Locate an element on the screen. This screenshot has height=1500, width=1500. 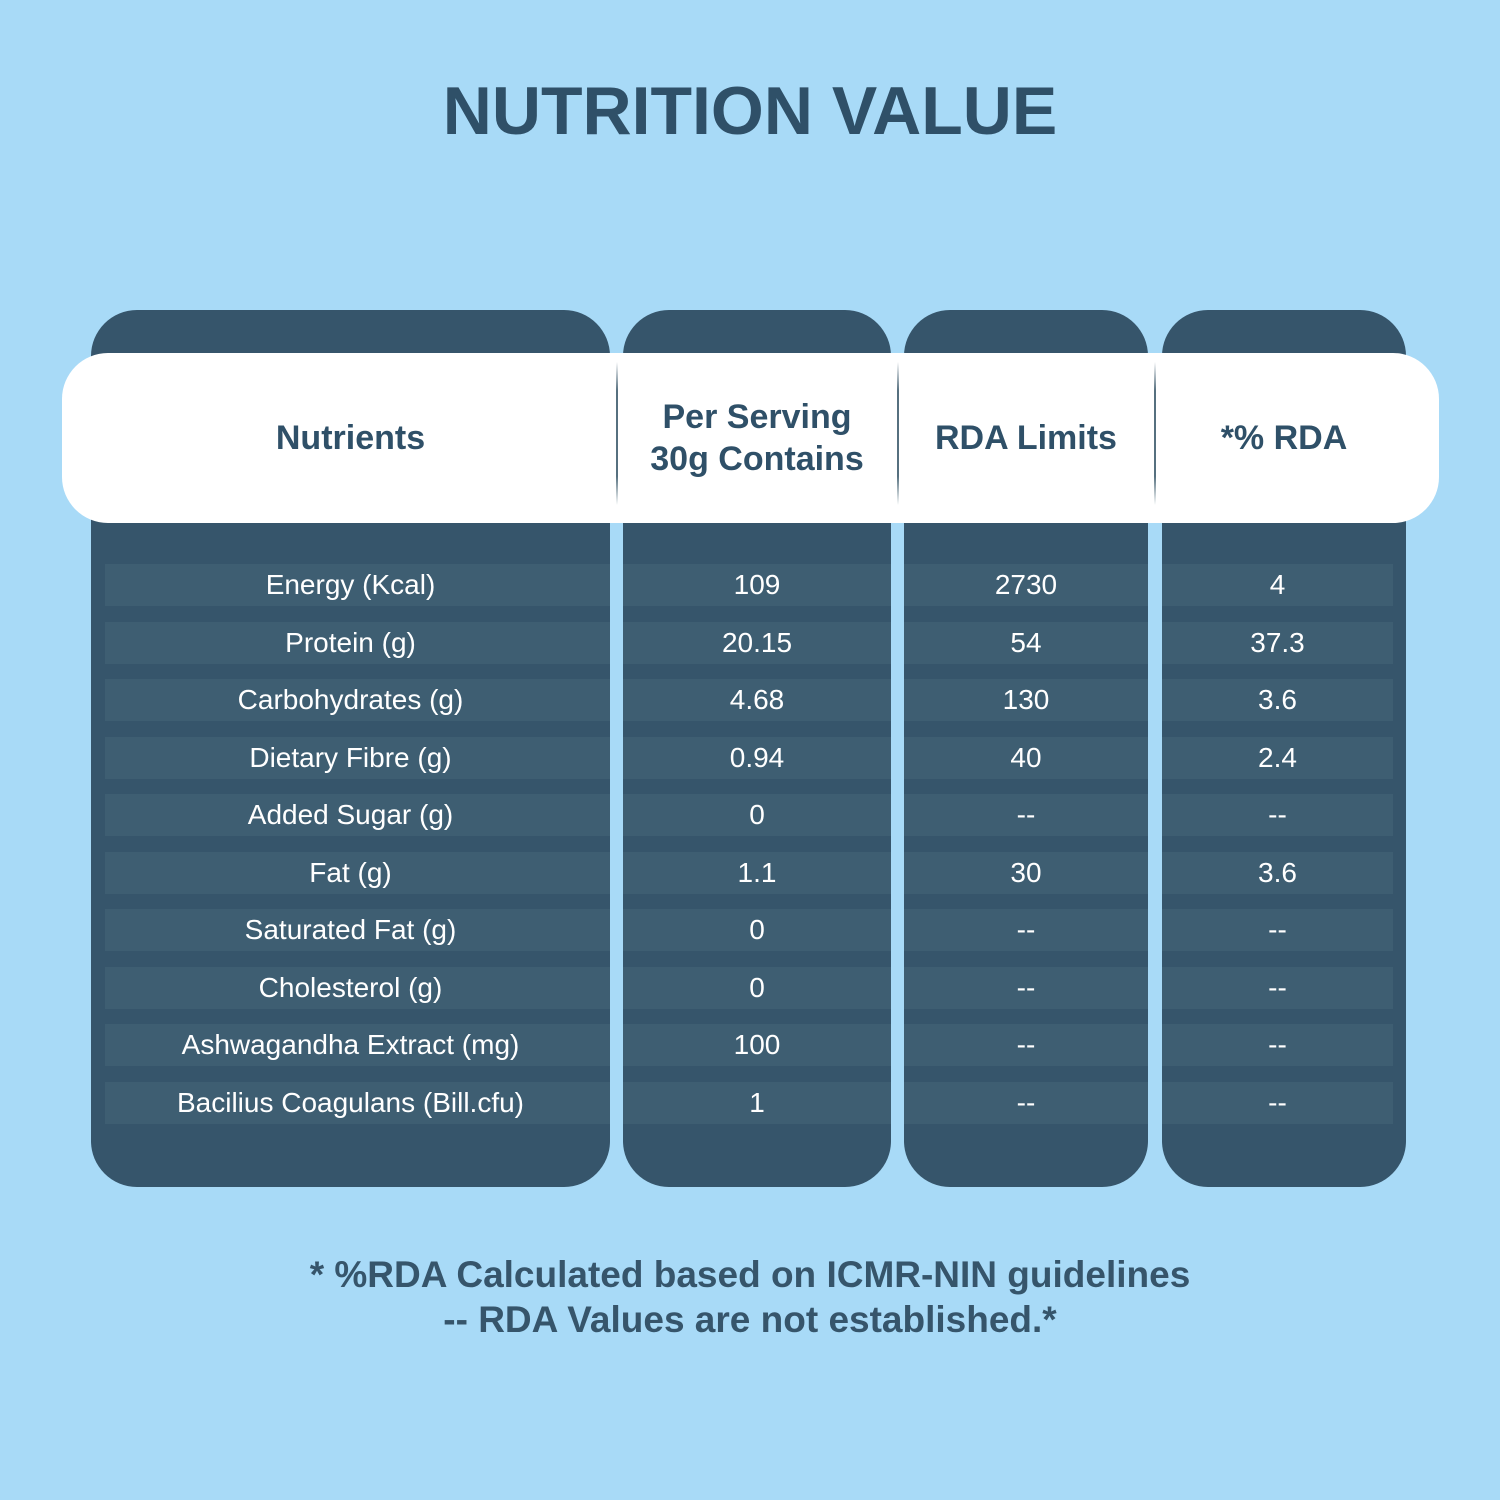
nutrient-name: Cholesterol (g) is located at coordinates (350, 987).